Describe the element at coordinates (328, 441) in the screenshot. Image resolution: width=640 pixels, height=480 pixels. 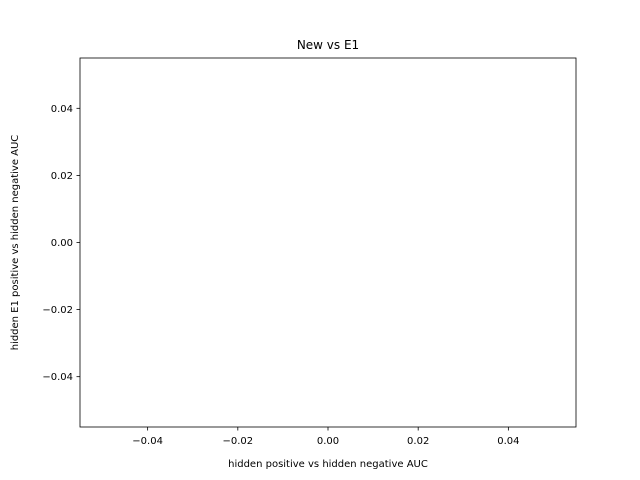
I see `x-tick-label: 0.00` at that location.